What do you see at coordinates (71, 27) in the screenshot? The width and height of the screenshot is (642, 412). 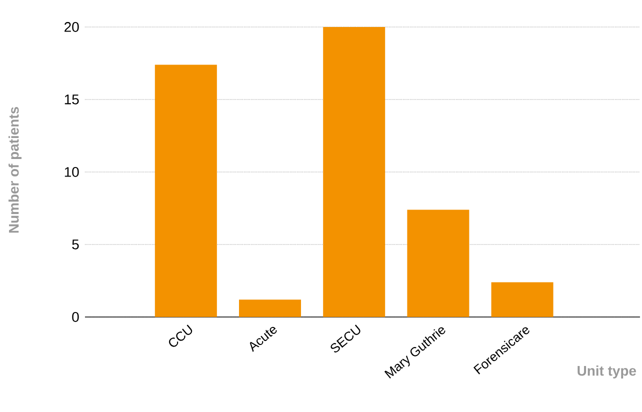 I see `y-tick-label: 20` at bounding box center [71, 27].